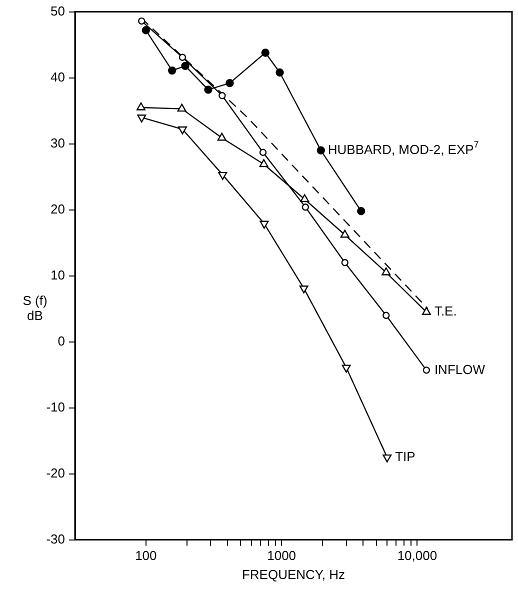 Image resolution: width=518 pixels, height=591 pixels. What do you see at coordinates (57, 208) in the screenshot?
I see `y-tick-label: 20` at bounding box center [57, 208].